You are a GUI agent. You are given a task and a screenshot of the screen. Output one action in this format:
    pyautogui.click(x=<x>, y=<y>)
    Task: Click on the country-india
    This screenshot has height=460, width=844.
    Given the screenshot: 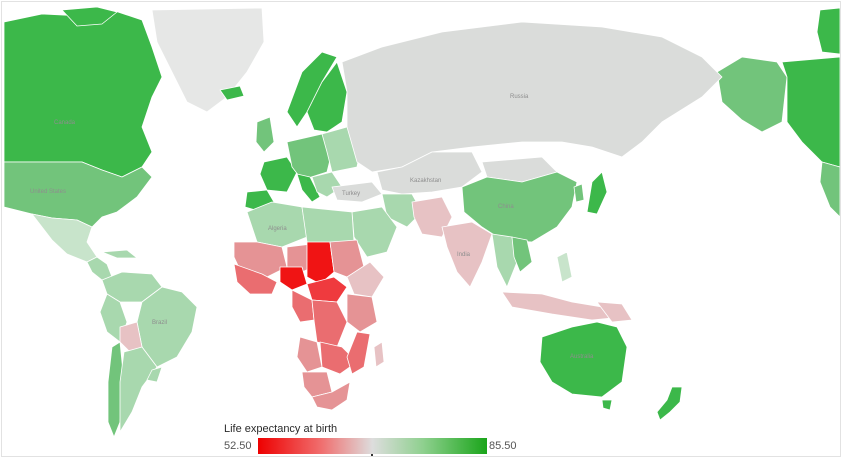 What is the action you would take?
    pyautogui.click(x=467, y=254)
    